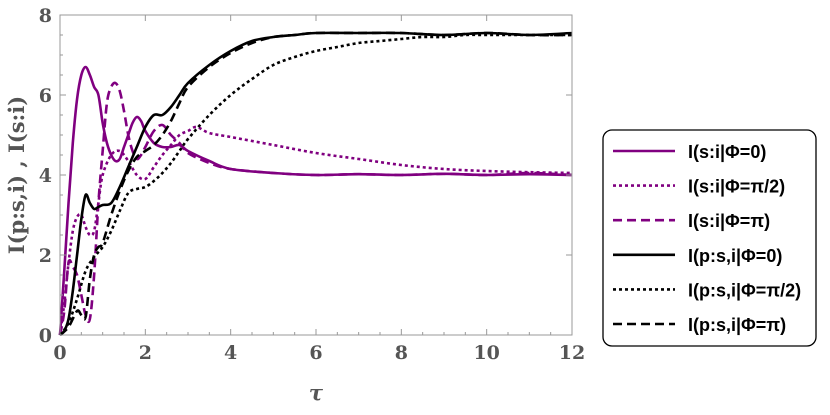 This screenshot has height=415, width=830. Describe the element at coordinates (16, 175) in the screenshot. I see `y-axis-label: I(p:s,i) , I(s:i)` at that location.